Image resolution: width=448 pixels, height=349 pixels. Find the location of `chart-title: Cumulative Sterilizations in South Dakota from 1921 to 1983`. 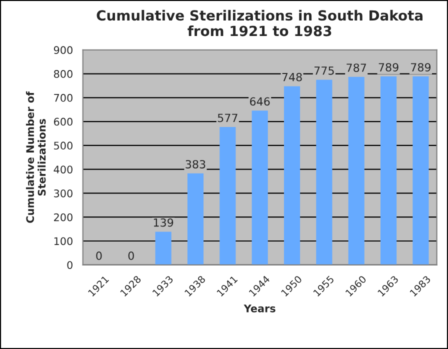

chart-title: Cumulative Sterilizations in South Dakota from 1921 to 1983 is located at coordinates (259, 23).